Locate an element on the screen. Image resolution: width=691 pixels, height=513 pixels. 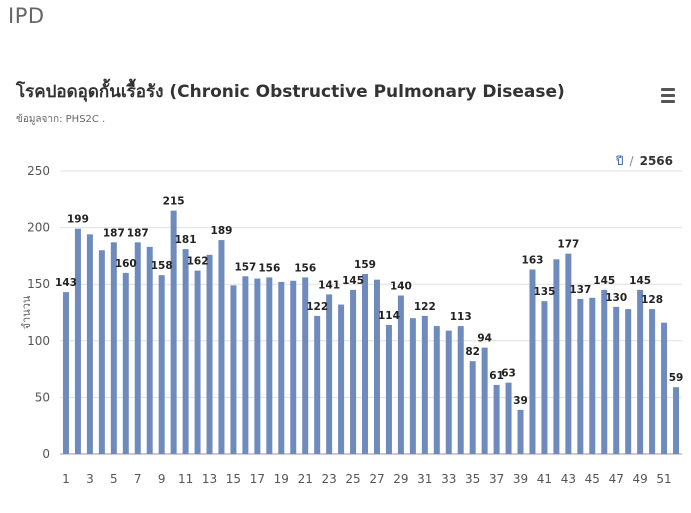
data-label: 215 is located at coordinates (174, 202).